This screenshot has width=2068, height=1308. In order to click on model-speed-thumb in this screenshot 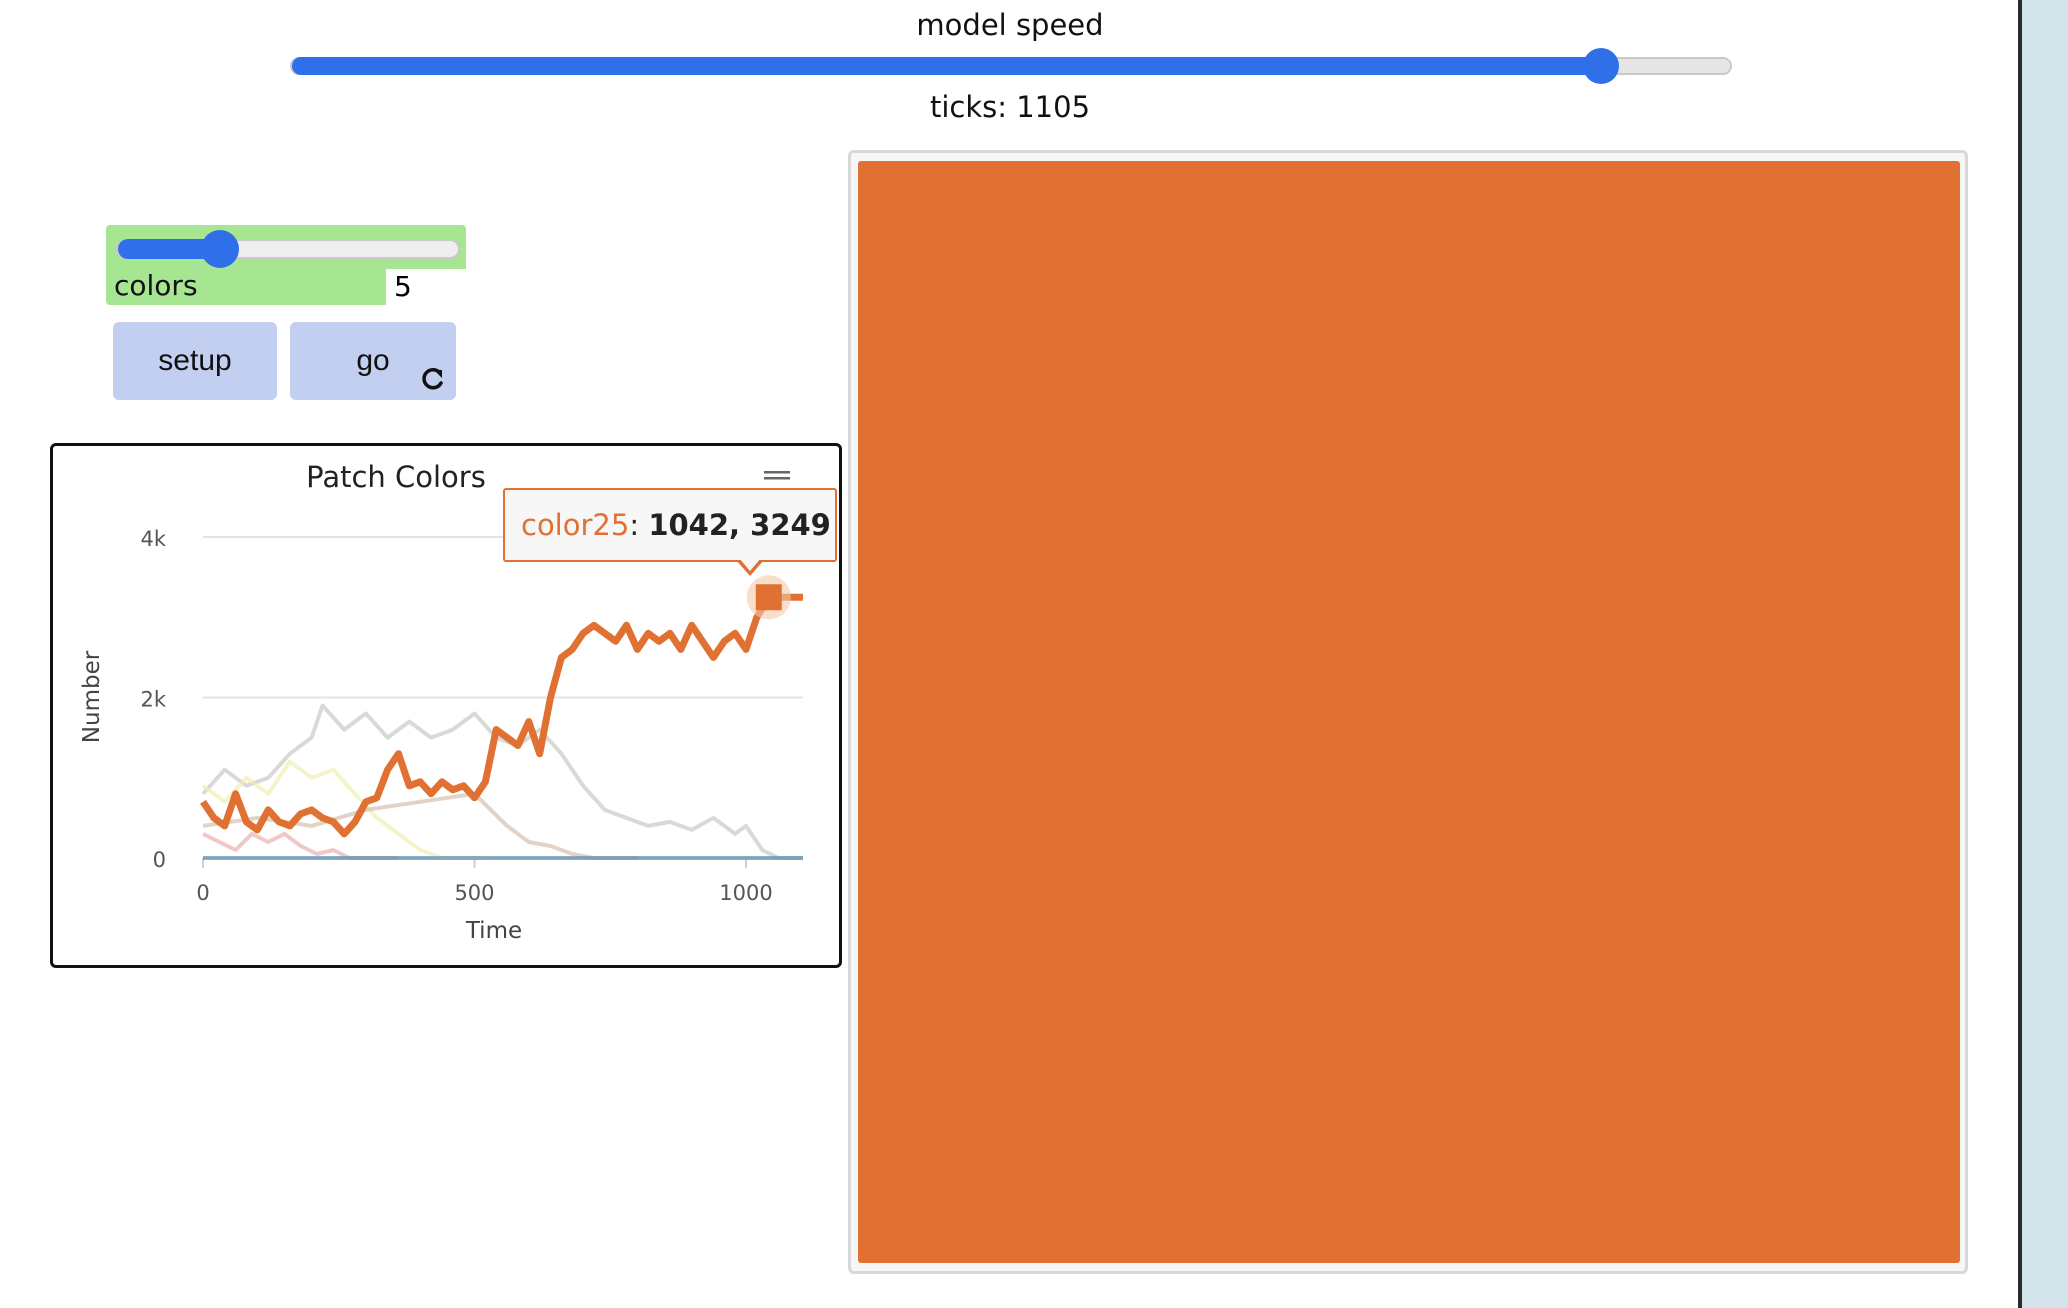, I will do `click(1600, 66)`.